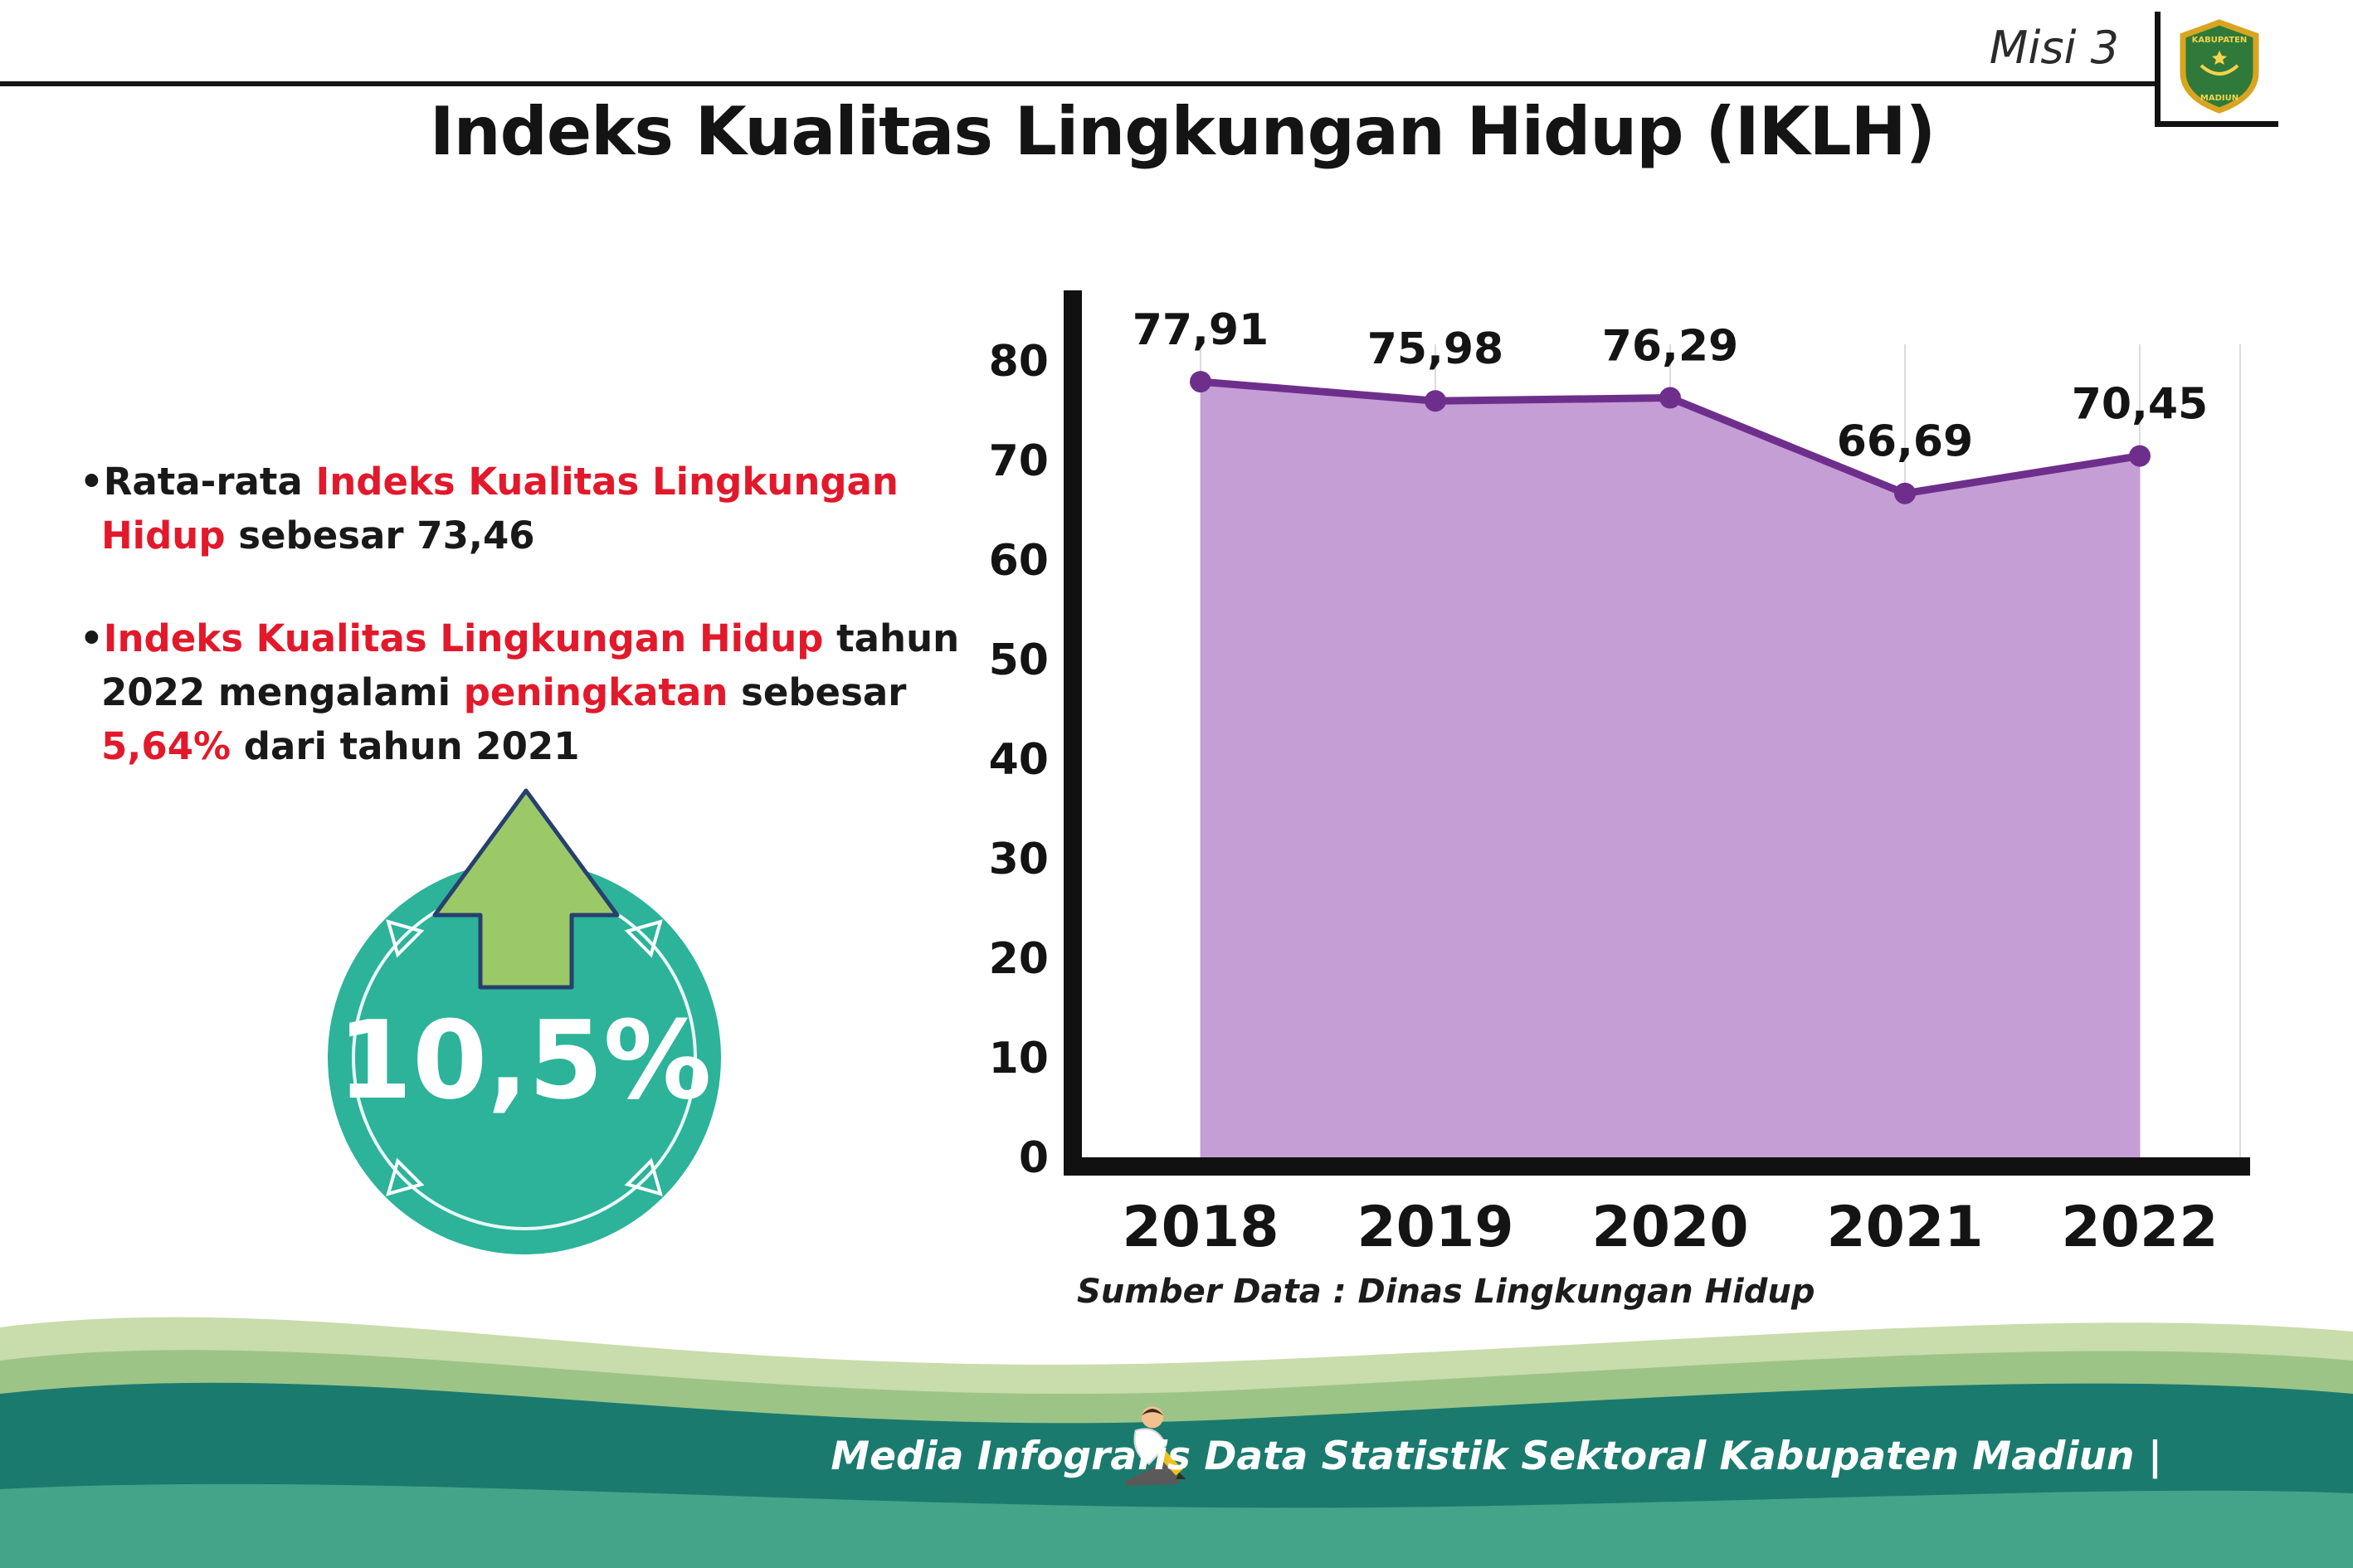  I want to click on text-segment: dari tahun 2021, so click(405, 746).